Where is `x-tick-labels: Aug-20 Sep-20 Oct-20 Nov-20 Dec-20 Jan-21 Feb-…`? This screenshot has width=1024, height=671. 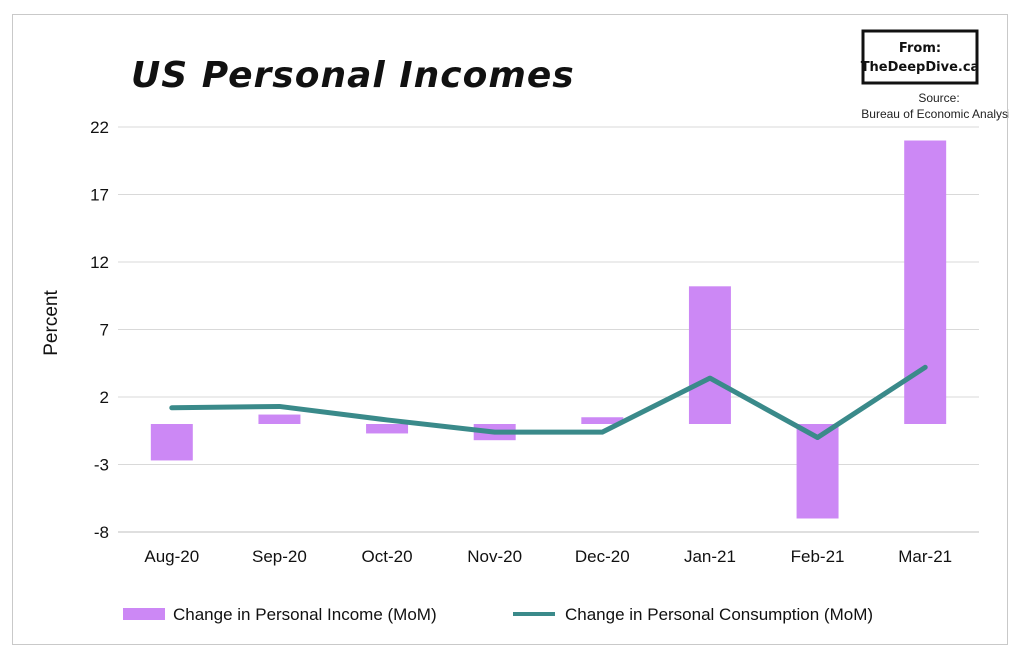 x-tick-labels: Aug-20 Sep-20 Oct-20 Nov-20 Dec-20 Jan-21 Feb-… is located at coordinates (548, 556).